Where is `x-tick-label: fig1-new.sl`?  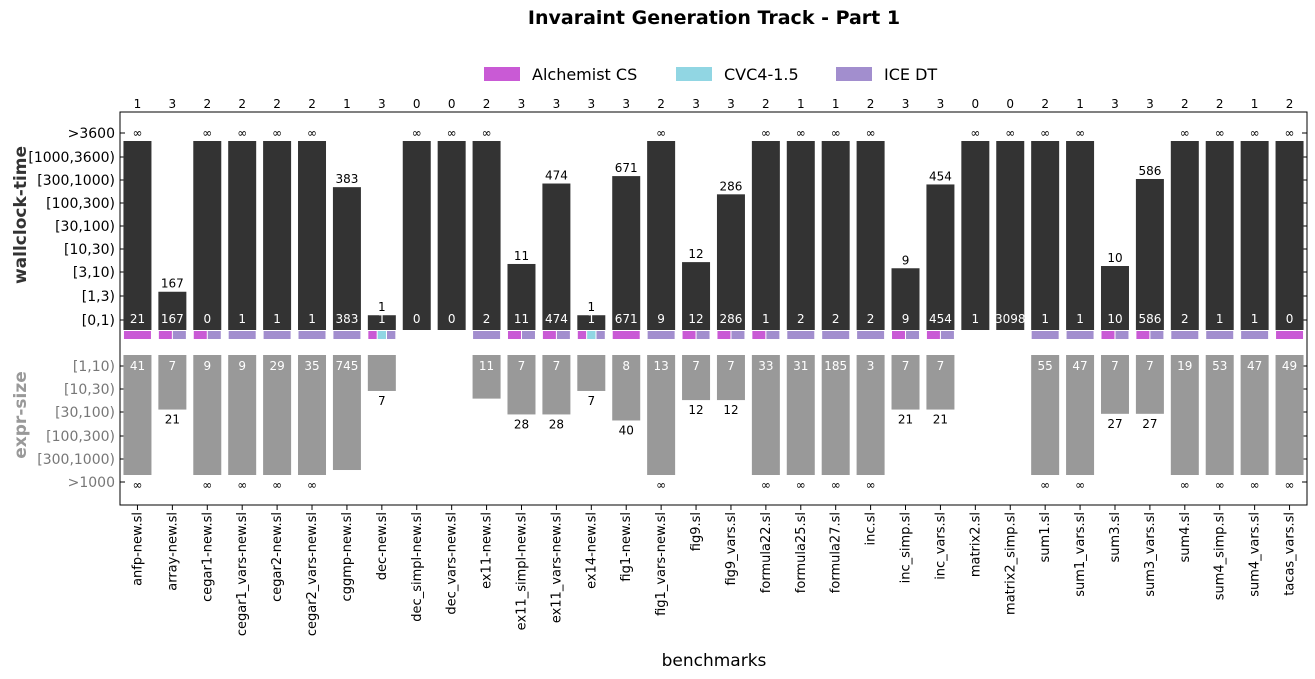 x-tick-label: fig1-new.sl is located at coordinates (626, 547).